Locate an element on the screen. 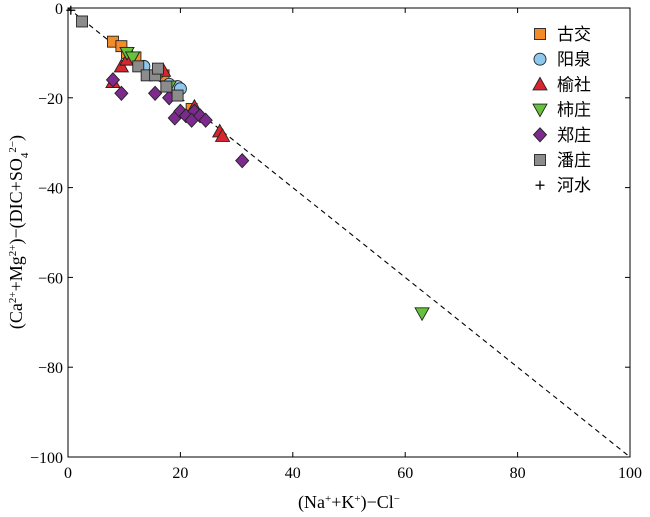 Image resolution: width=650 pixels, height=517 pixels. x-tick-label: 100 is located at coordinates (630, 473).